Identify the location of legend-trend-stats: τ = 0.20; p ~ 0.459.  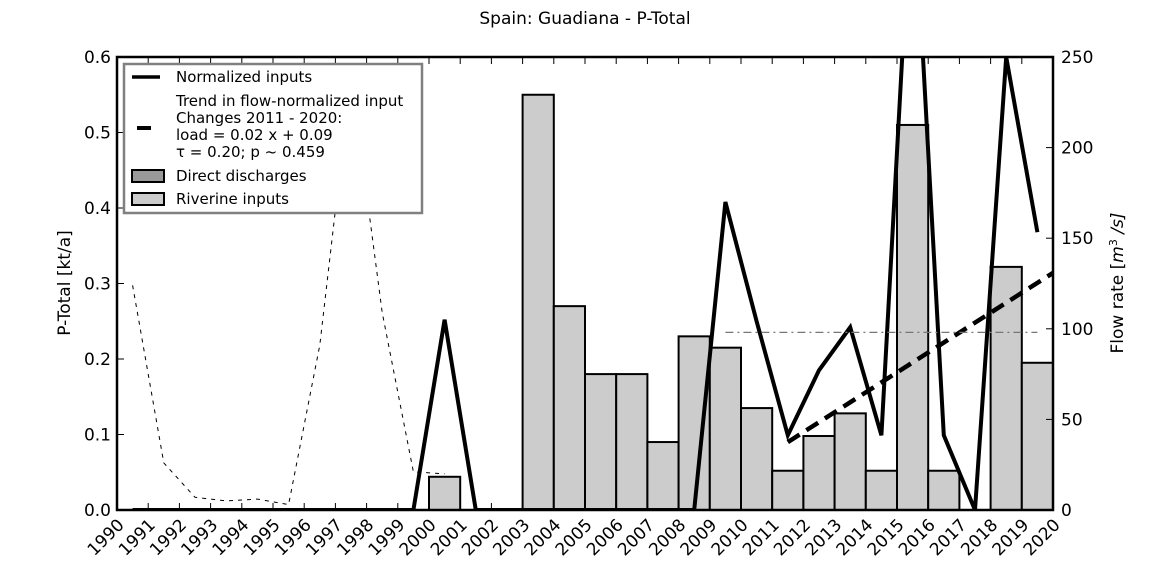
(250, 152).